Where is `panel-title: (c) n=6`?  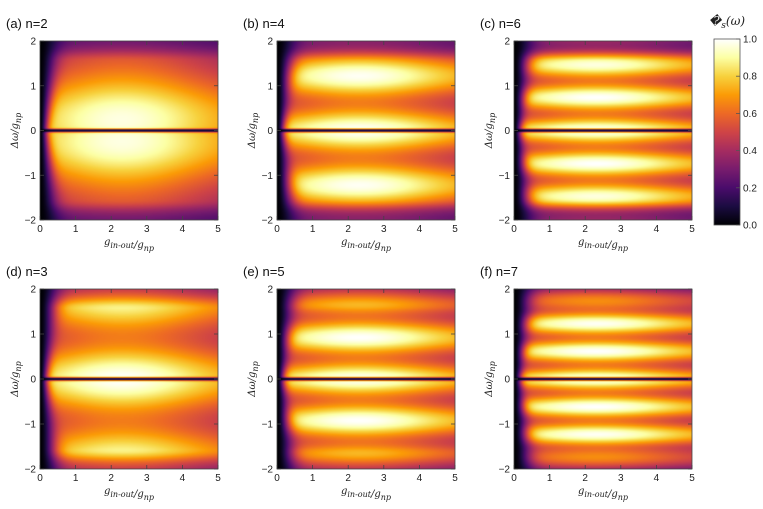 panel-title: (c) n=6 is located at coordinates (500, 23).